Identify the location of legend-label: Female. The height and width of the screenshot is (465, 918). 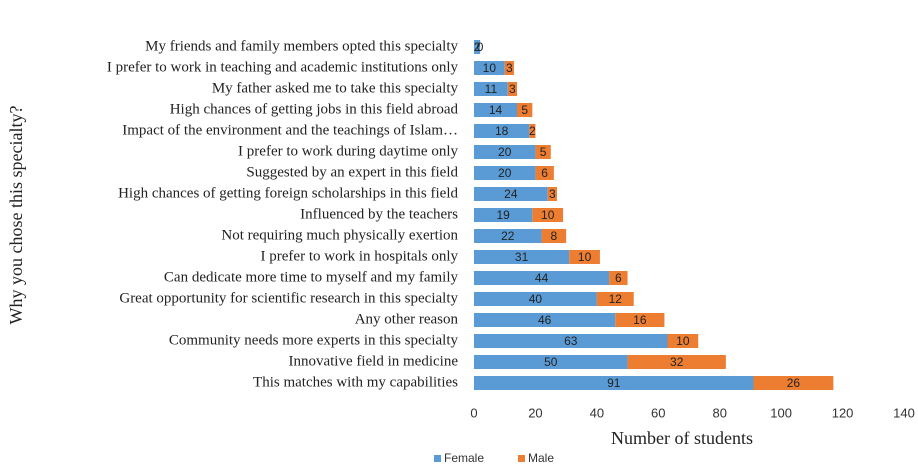
(464, 458).